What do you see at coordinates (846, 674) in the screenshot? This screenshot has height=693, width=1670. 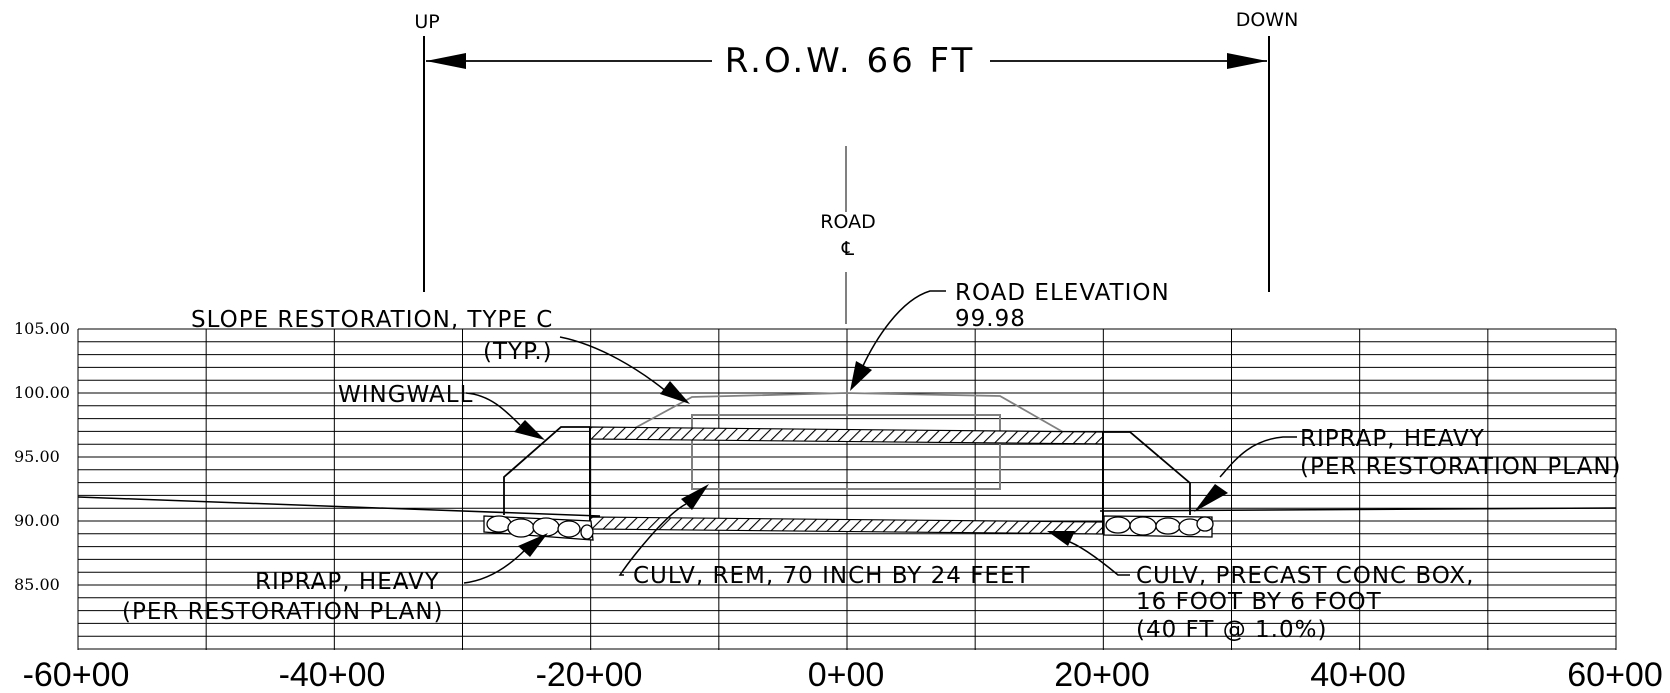 I see `station-label-0: 0+00` at bounding box center [846, 674].